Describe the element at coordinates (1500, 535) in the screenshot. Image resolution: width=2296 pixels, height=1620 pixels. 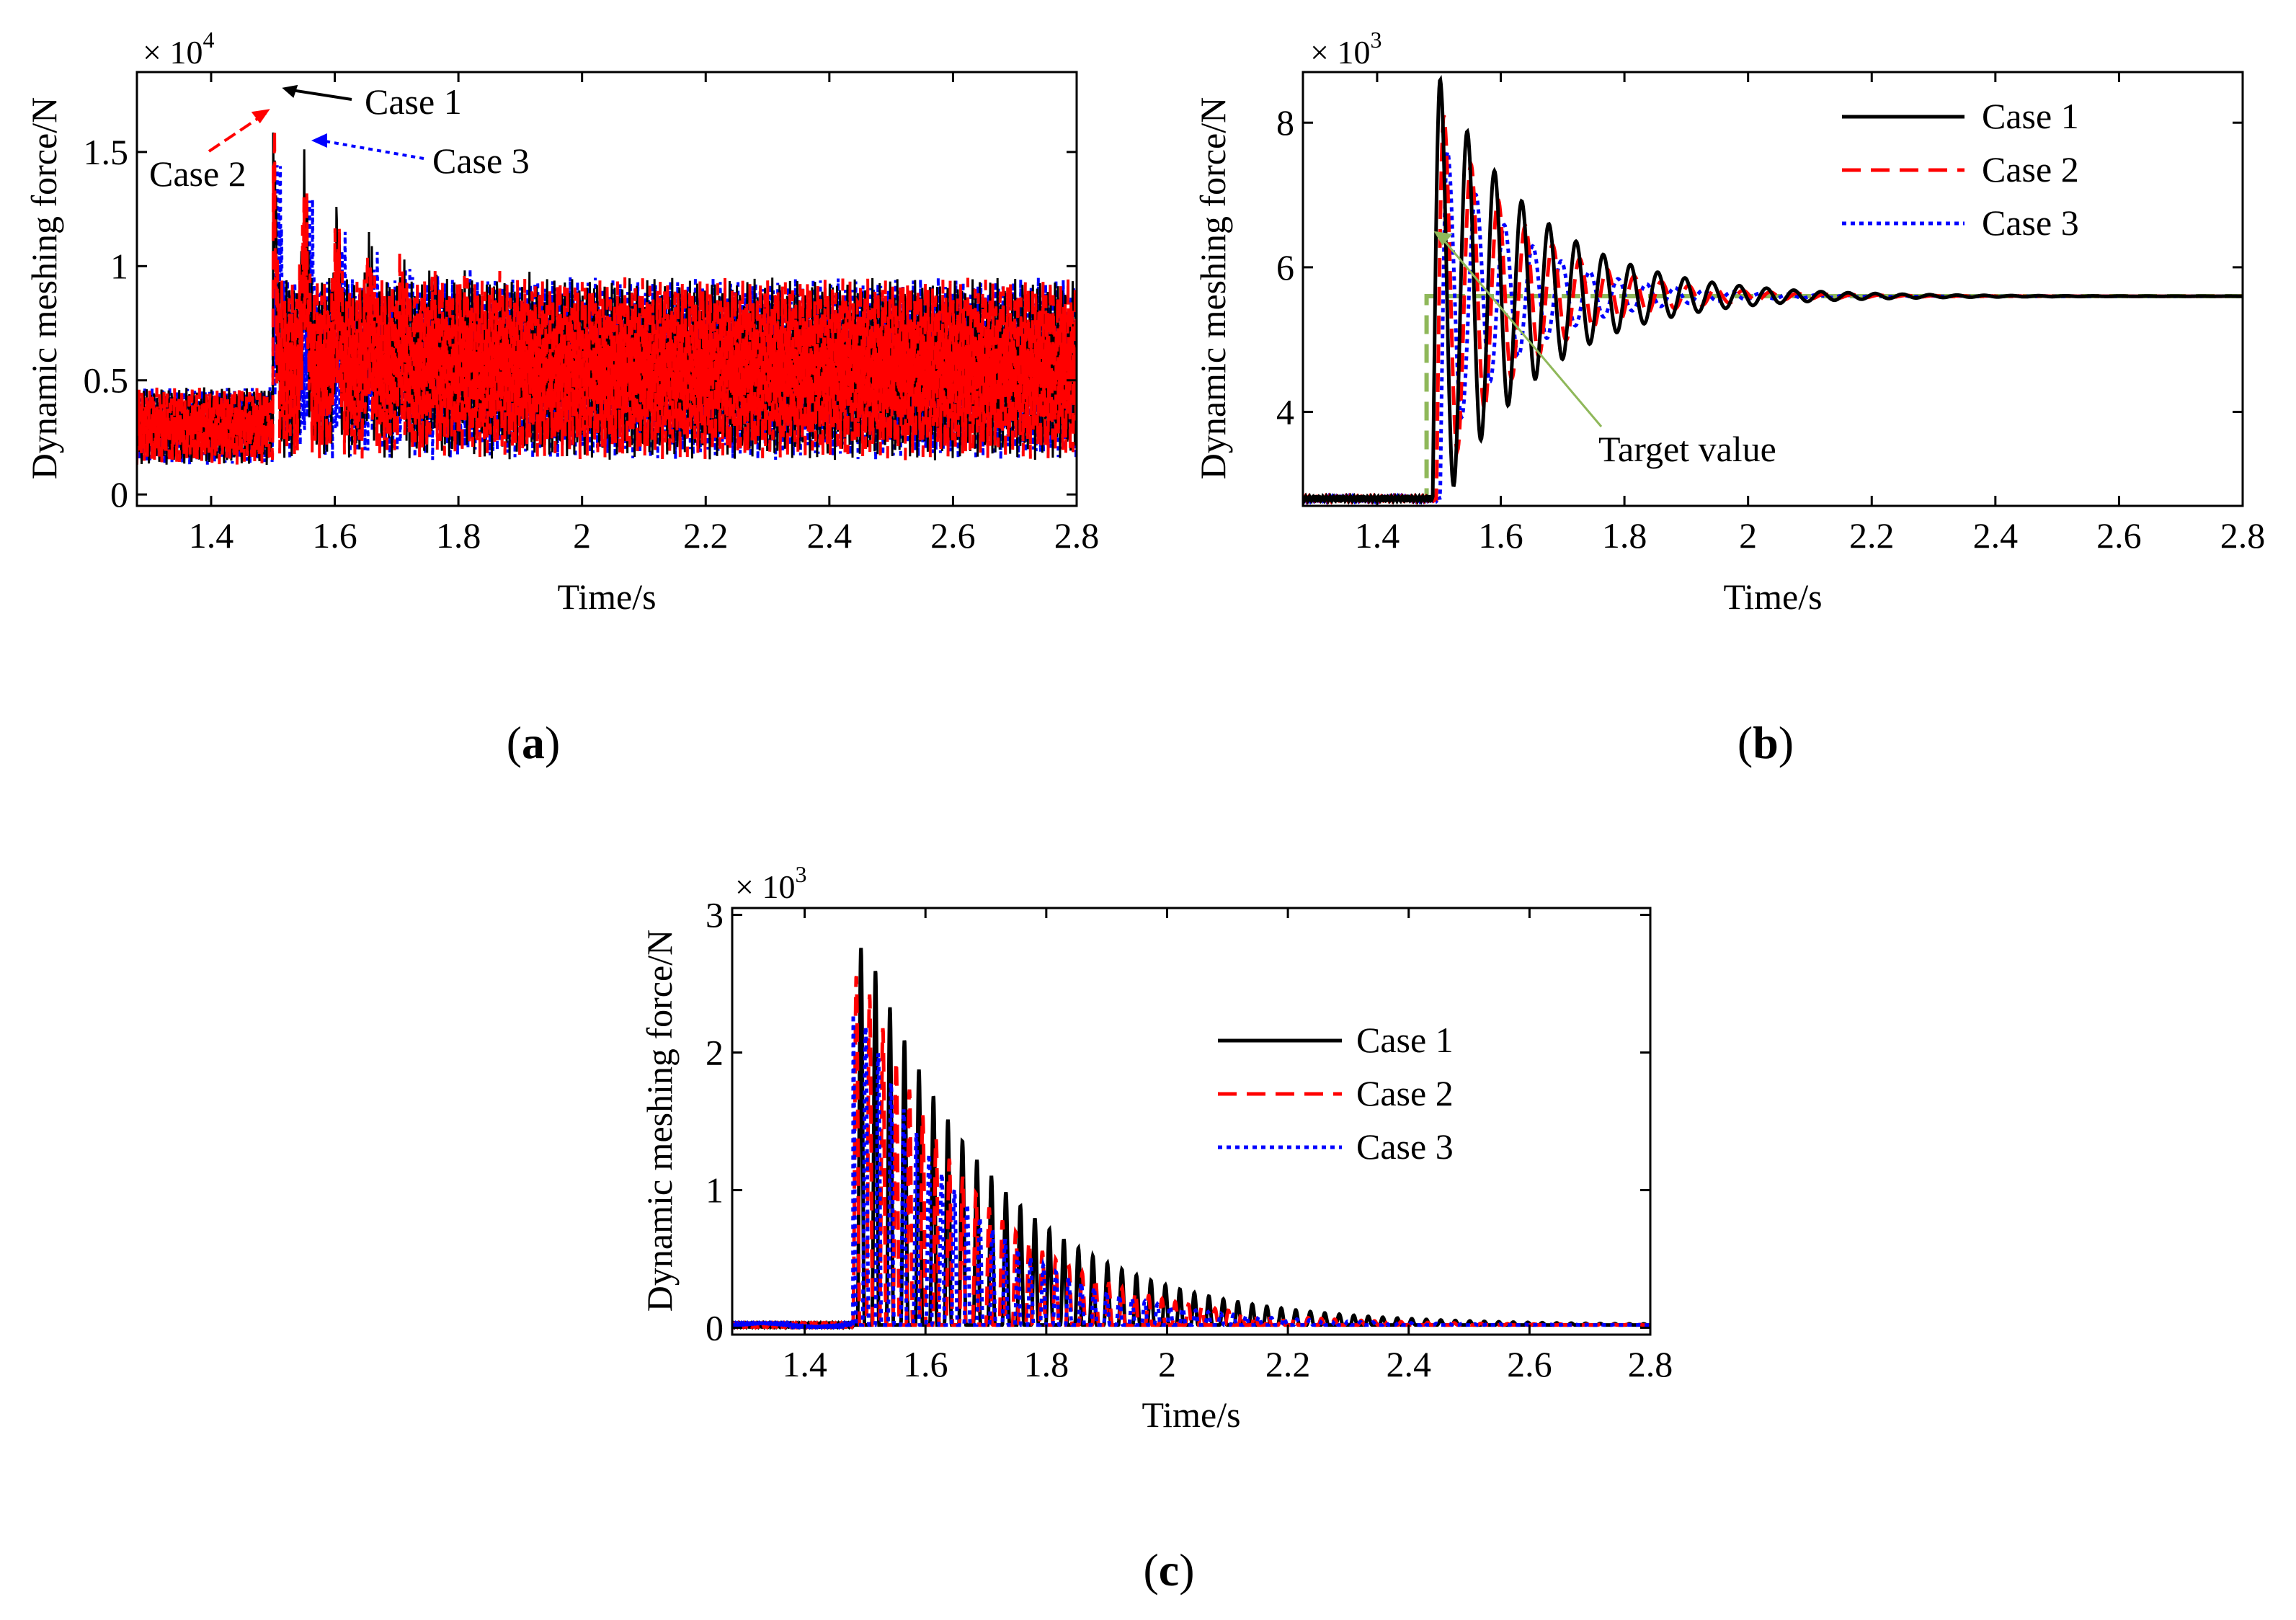
I see `panel-b-xtick-label: 1.6` at that location.